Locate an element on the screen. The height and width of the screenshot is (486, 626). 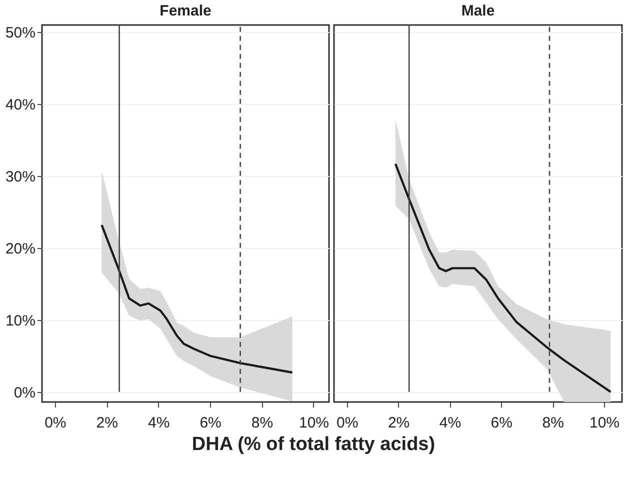
y-tick-label: 0% is located at coordinates (25, 393).